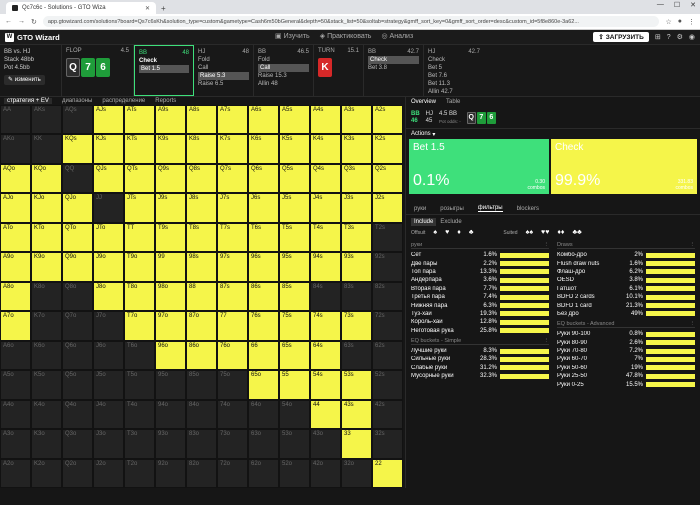  I want to click on hand-cell: KK, so click(46, 149).